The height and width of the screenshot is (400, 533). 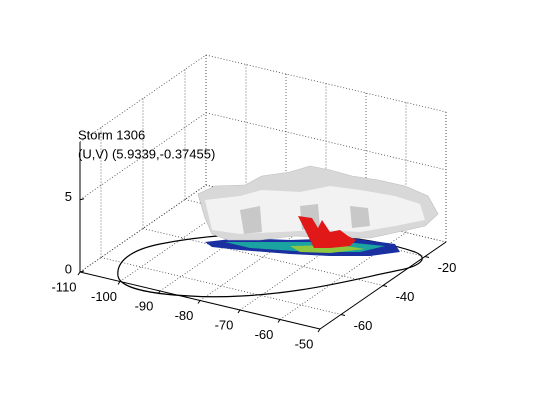 What do you see at coordinates (327, 232) in the screenshot?
I see `core-isosurface` at bounding box center [327, 232].